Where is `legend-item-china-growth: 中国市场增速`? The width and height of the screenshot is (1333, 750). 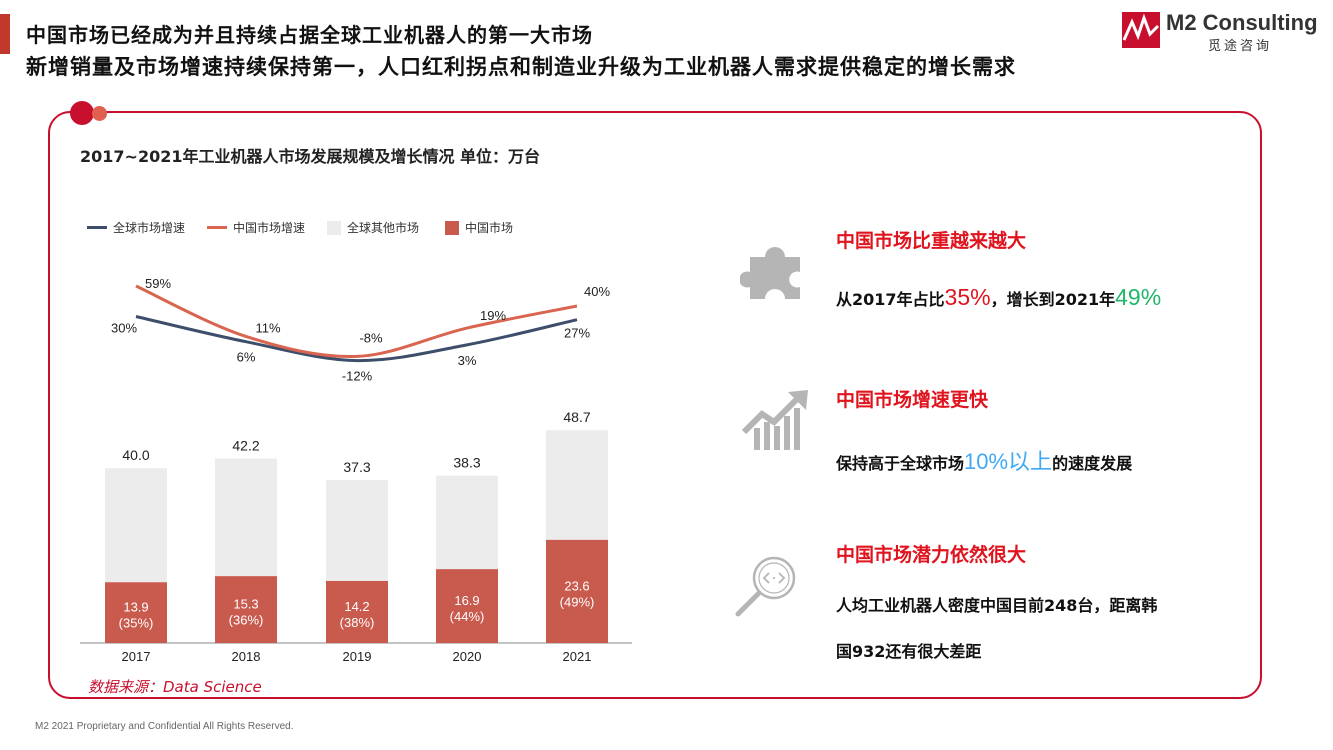 legend-item-china-growth: 中国市场增速 is located at coordinates (256, 227).